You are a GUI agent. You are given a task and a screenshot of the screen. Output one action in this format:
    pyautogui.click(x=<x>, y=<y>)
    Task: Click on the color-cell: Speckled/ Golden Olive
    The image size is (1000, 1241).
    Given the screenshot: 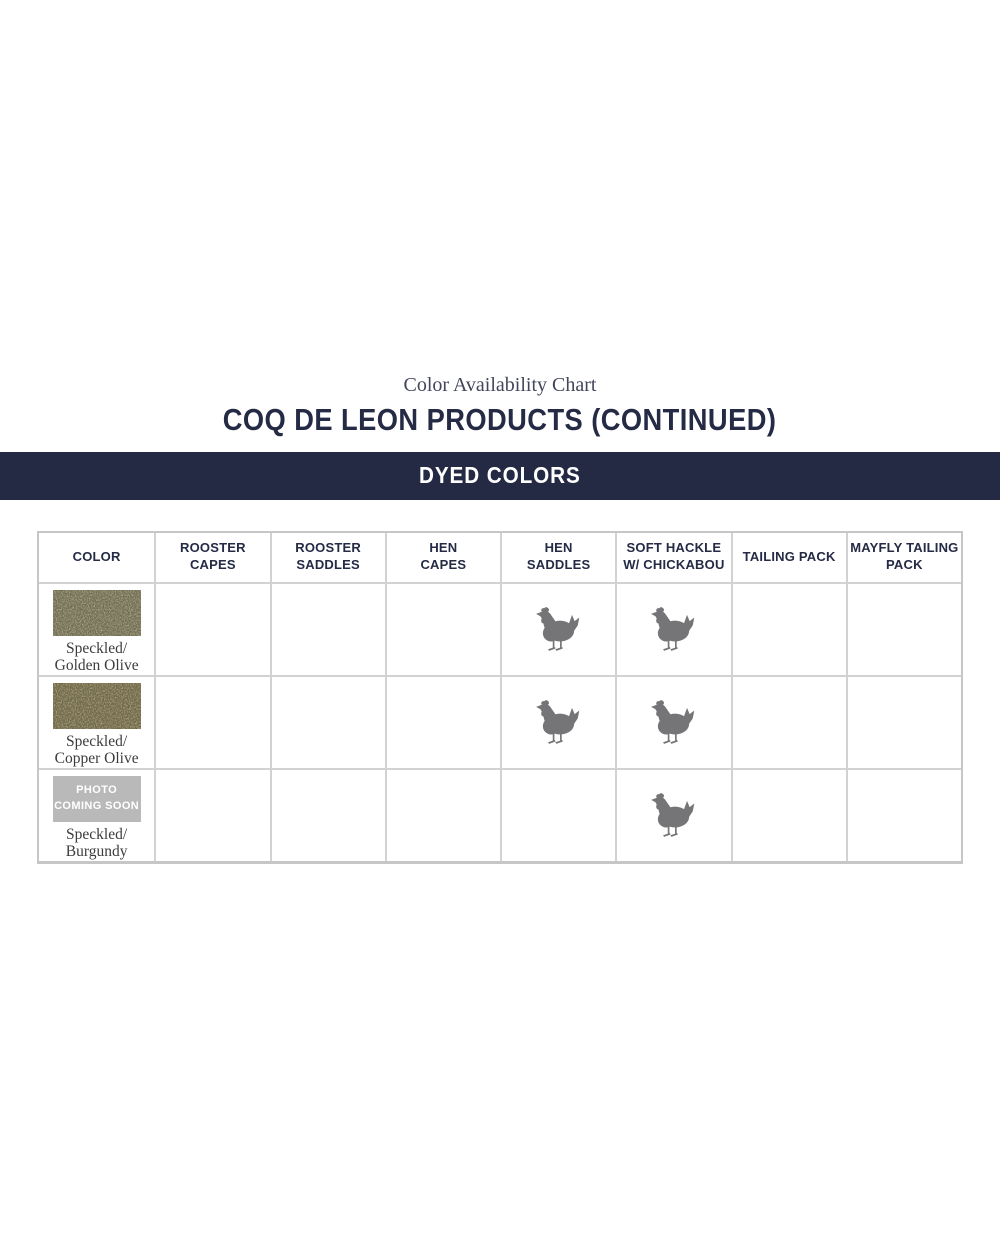 What is the action you would take?
    pyautogui.click(x=97, y=628)
    